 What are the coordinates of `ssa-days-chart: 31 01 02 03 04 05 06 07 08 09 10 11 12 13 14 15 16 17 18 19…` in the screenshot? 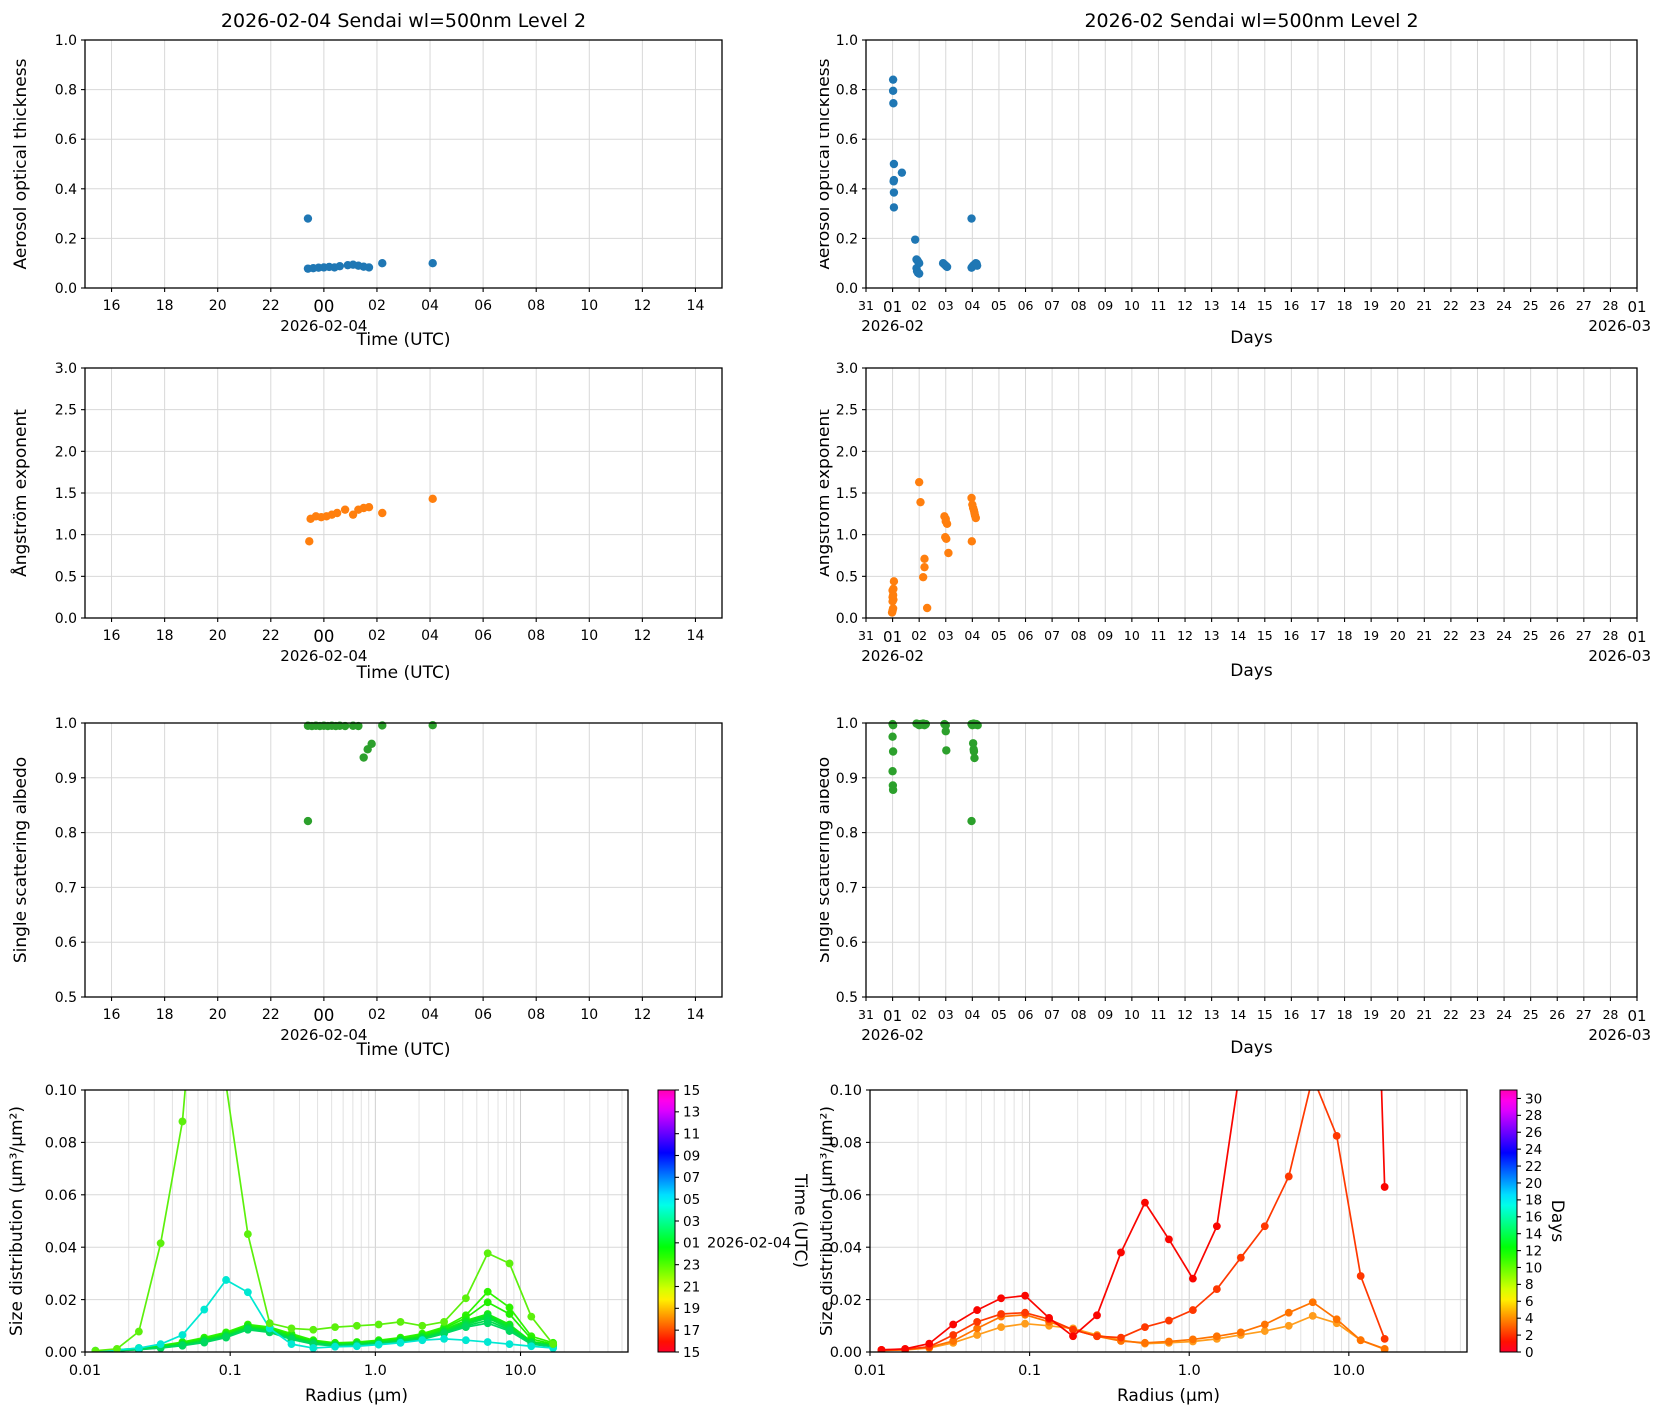 It's located at (1235, 887).